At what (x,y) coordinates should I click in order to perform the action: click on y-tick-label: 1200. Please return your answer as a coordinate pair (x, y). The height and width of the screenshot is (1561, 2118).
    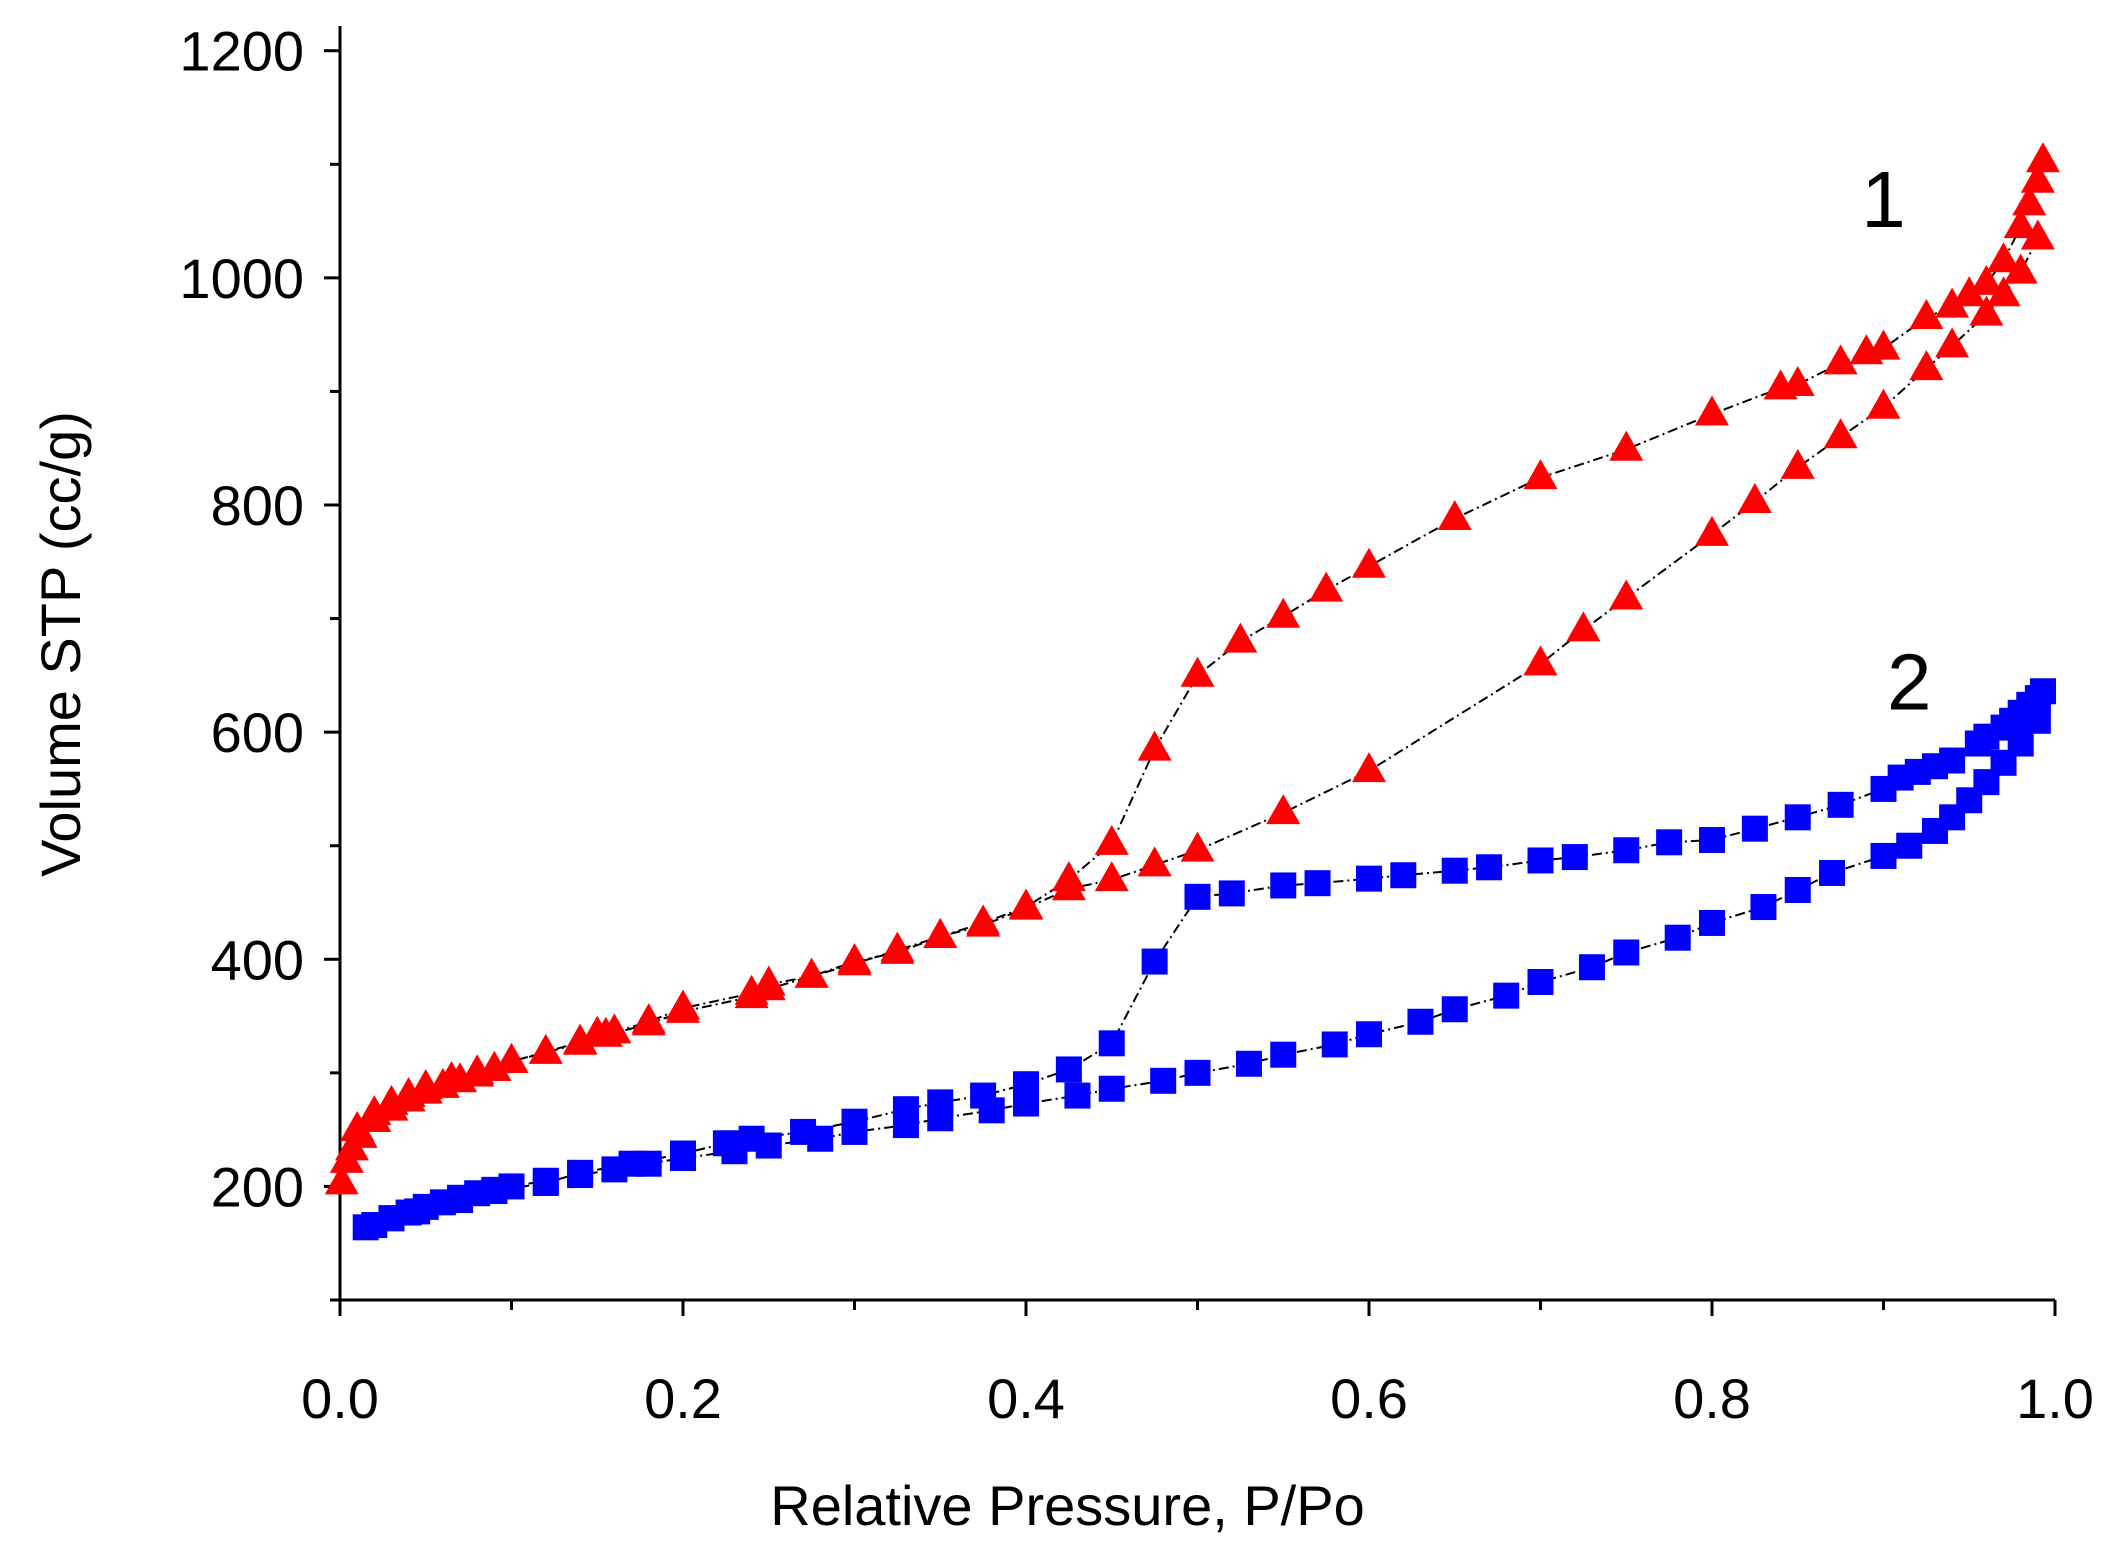
    Looking at the image, I should click on (241, 51).